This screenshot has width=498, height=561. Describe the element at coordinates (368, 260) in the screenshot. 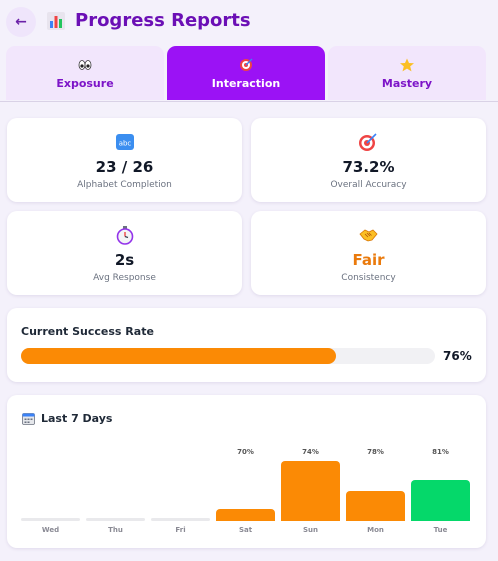

I see `stat-value: Fair` at that location.